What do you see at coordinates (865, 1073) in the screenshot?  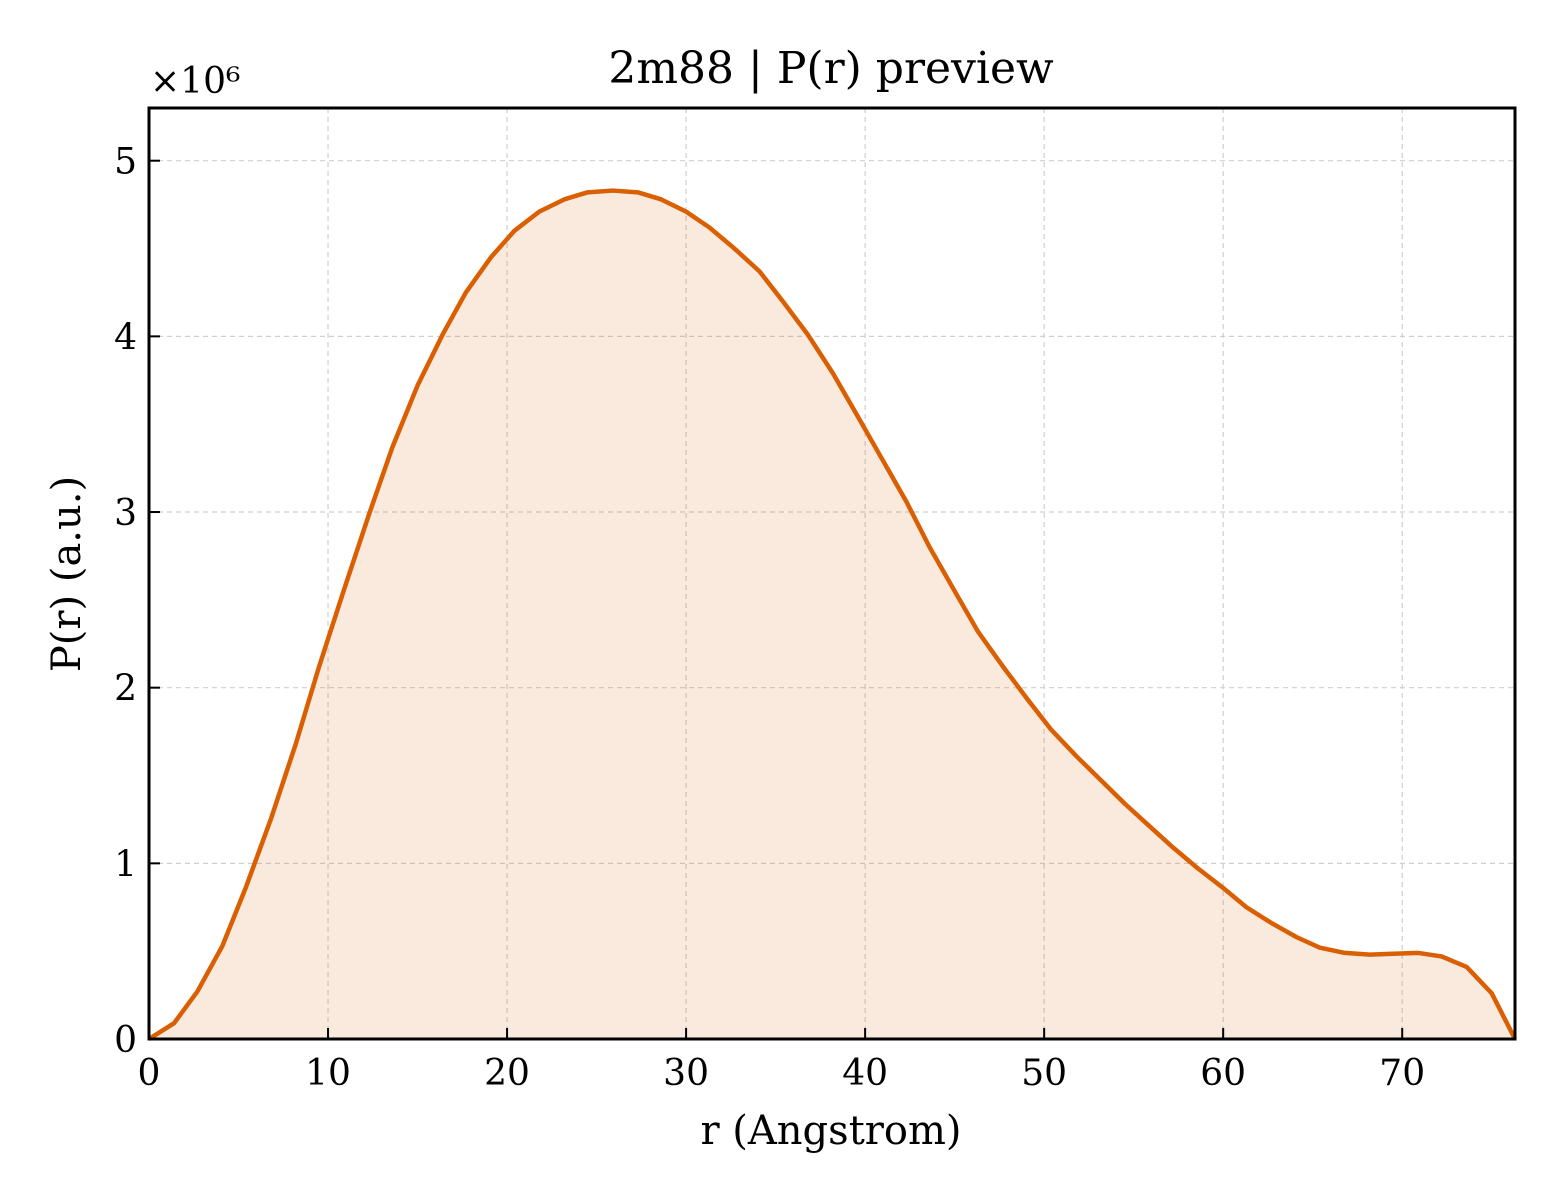 I see `x-tick-label: 40` at bounding box center [865, 1073].